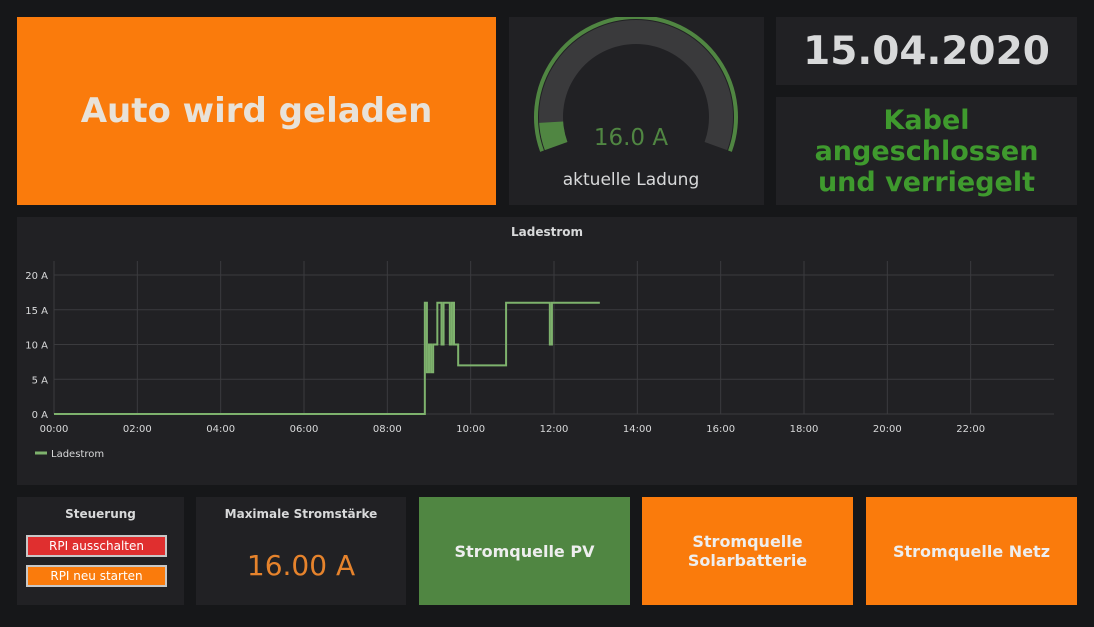  I want to click on steuerung-title: Steuerung, so click(100, 514).